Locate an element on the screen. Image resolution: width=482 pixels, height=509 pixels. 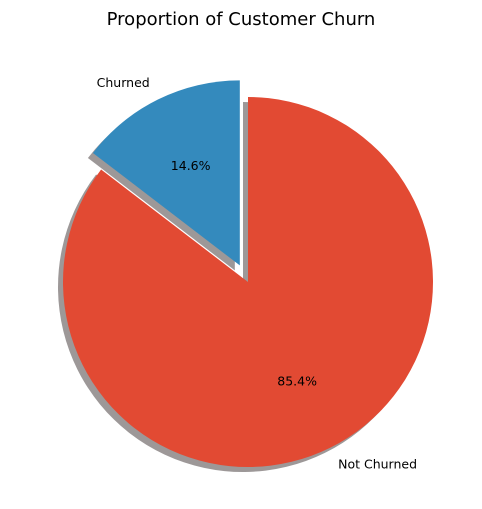
slice-label-churned: Churned is located at coordinates (123, 82).